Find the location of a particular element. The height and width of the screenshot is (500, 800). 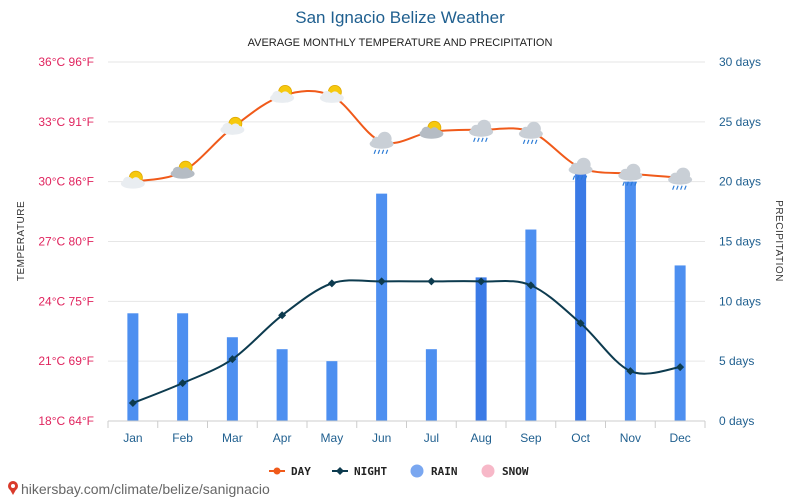

x-tick-label: Apr is located at coordinates (282, 438).